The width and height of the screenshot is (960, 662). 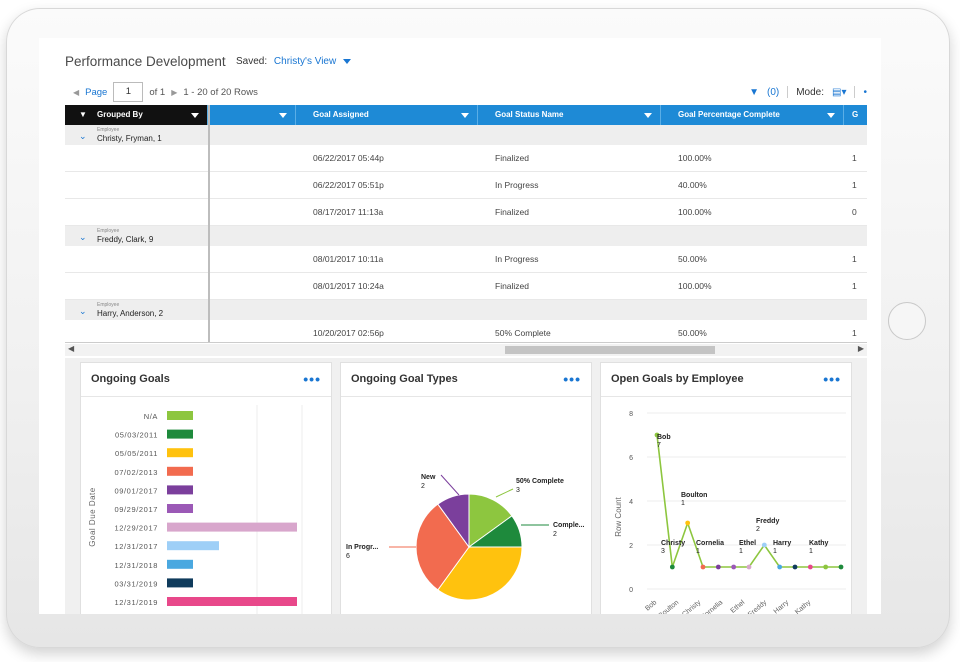 What do you see at coordinates (466, 350) in the screenshot?
I see `horizontal-scrollbar: ◀ ▶` at bounding box center [466, 350].